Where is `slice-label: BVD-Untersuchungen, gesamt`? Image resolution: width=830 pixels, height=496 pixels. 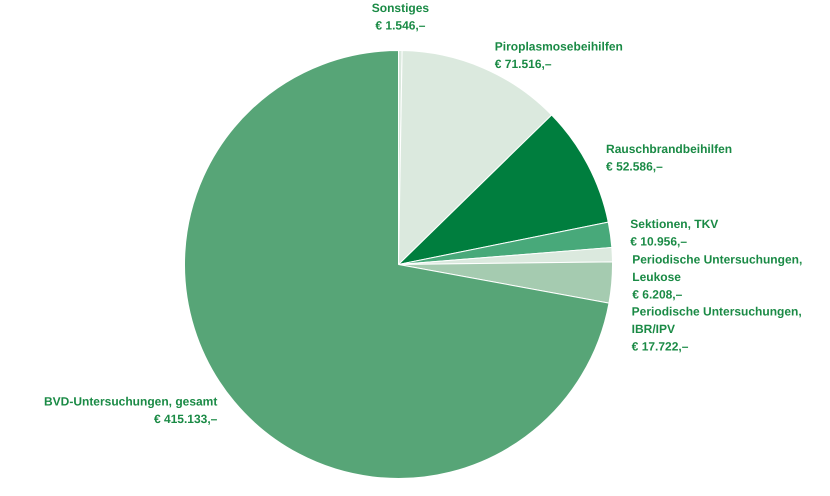
slice-label: BVD-Untersuchungen, gesamt is located at coordinates (131, 401).